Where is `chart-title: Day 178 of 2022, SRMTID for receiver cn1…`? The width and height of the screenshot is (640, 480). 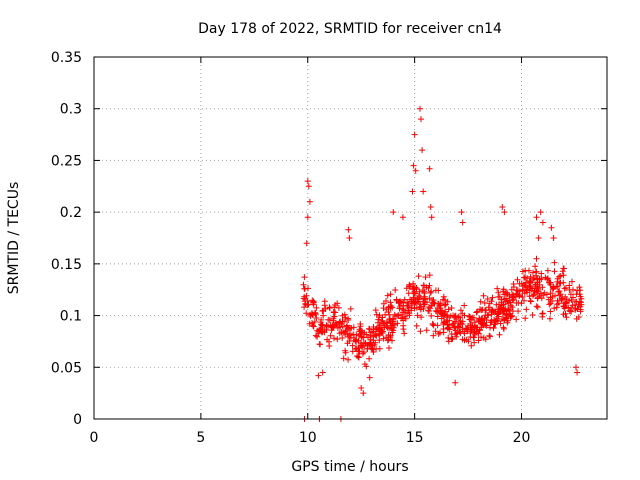 chart-title: Day 178 of 2022, SRMTID for receiver cn1… is located at coordinates (350, 29).